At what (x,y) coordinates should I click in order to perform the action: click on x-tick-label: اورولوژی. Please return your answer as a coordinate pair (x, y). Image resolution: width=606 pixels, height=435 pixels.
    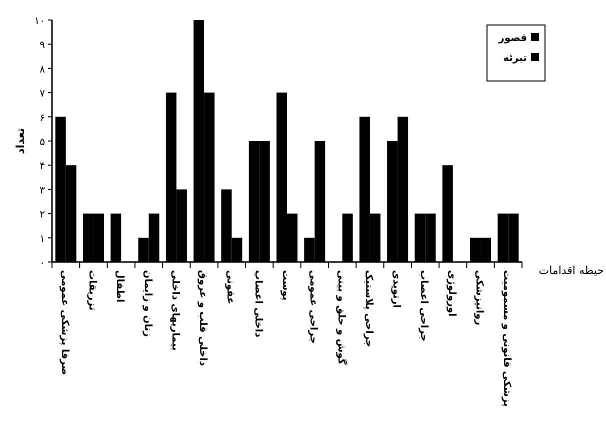
    Looking at the image, I should click on (451, 293).